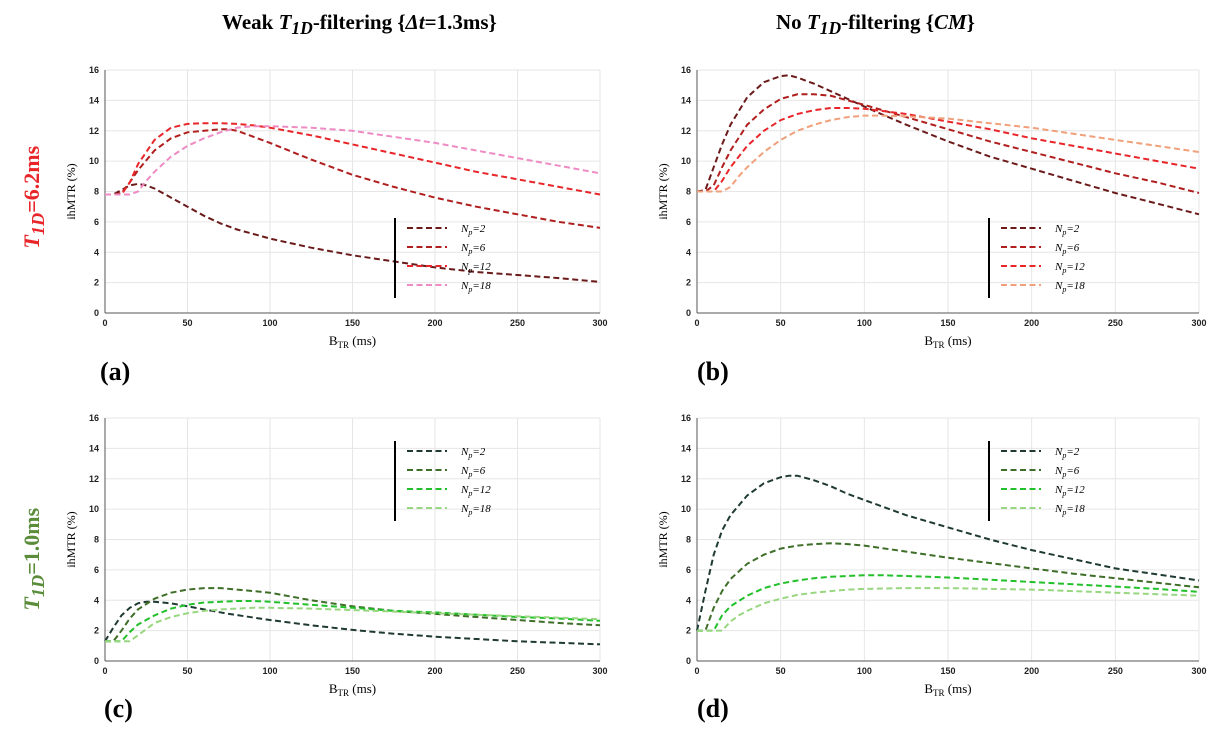 Image resolution: width=1213 pixels, height=731 pixels. I want to click on panel-label-d: (d), so click(713, 708).